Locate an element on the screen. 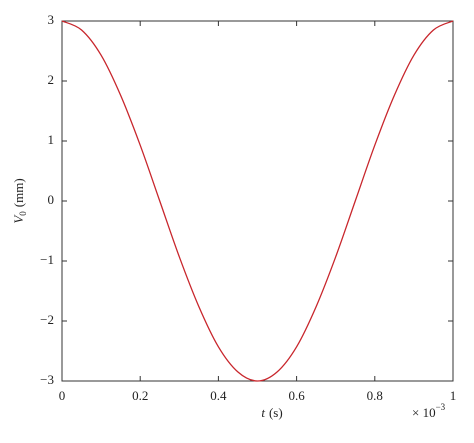  x-scale-base: × 10 is located at coordinates (424, 412).